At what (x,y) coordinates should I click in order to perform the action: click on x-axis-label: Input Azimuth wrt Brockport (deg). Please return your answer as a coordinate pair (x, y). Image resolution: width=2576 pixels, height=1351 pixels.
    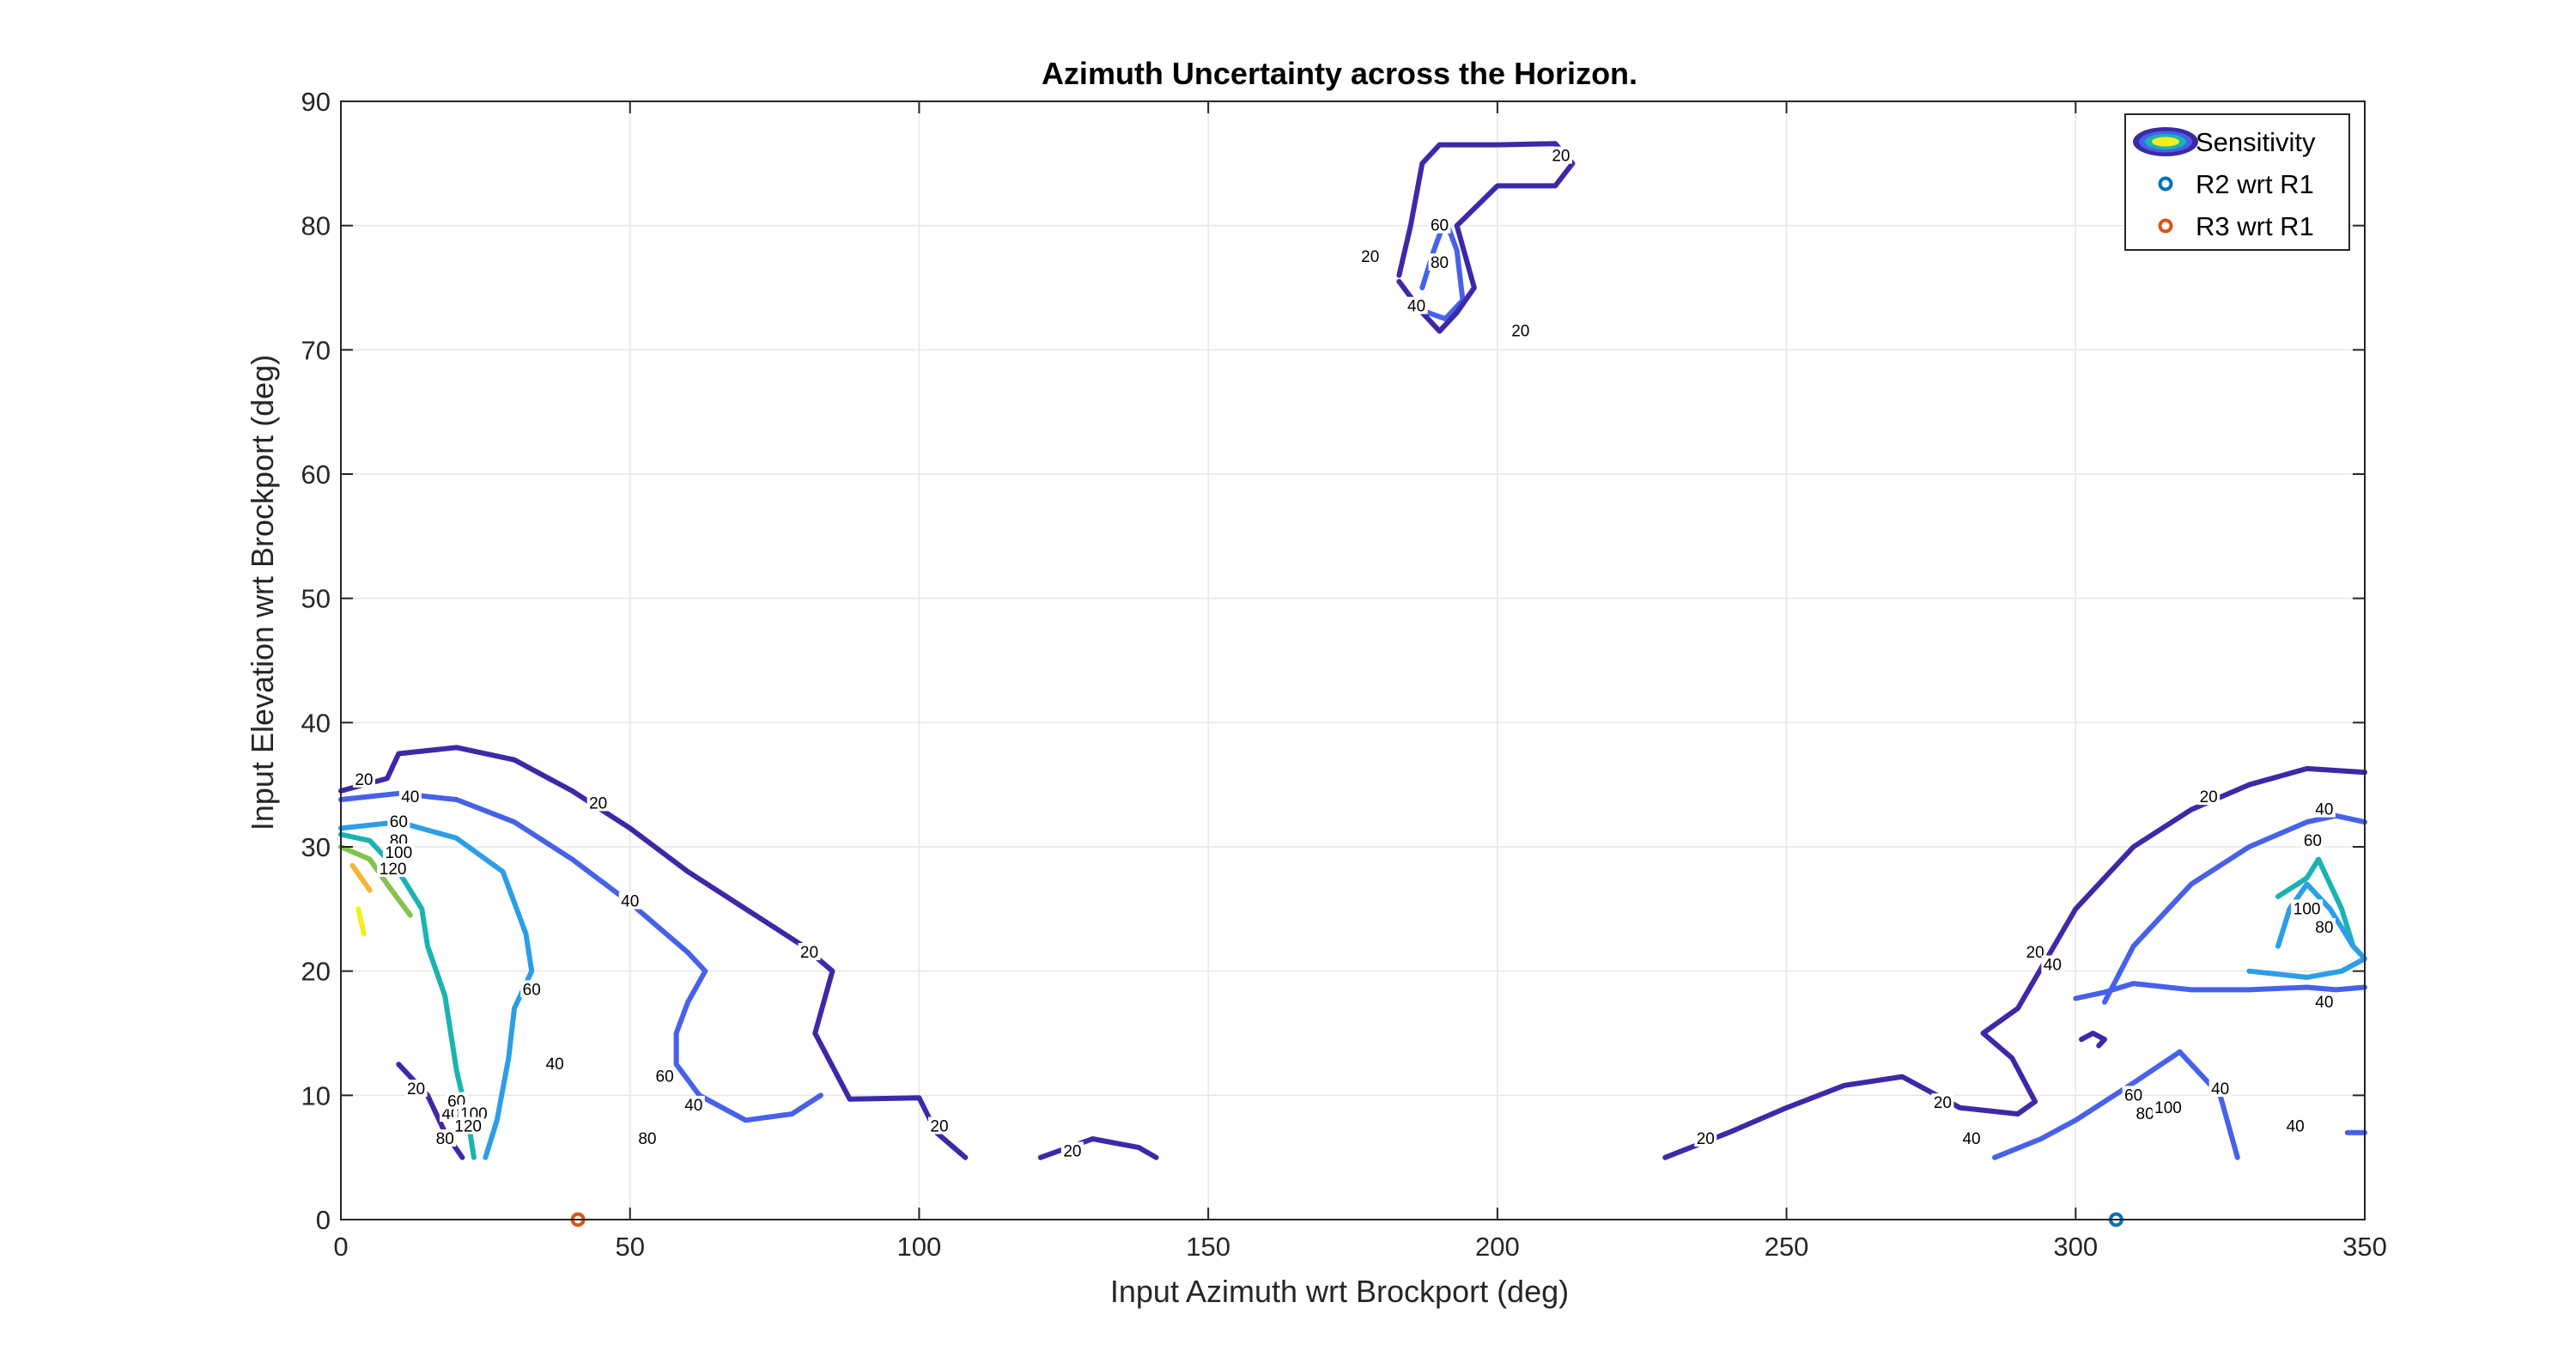
    Looking at the image, I should click on (1339, 1291).